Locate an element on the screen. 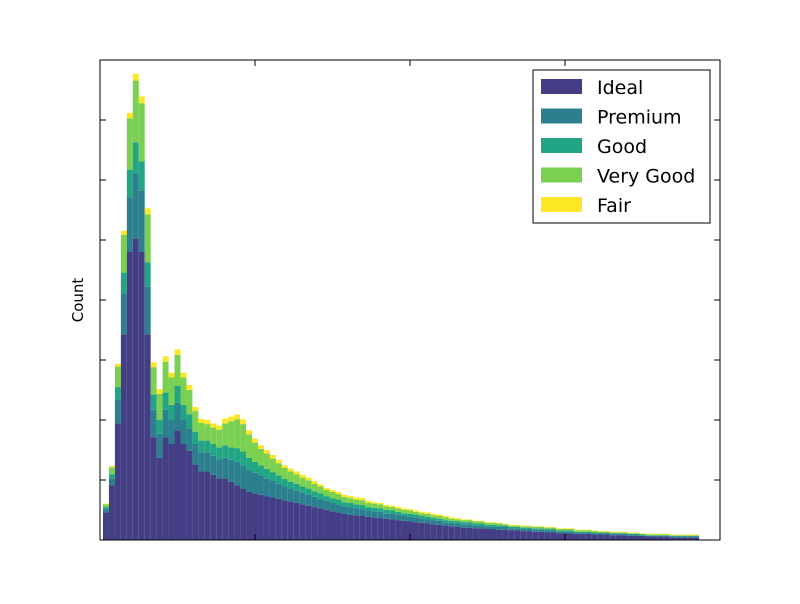 The height and width of the screenshot is (604, 800). legend-swatch-very-good is located at coordinates (561, 175).